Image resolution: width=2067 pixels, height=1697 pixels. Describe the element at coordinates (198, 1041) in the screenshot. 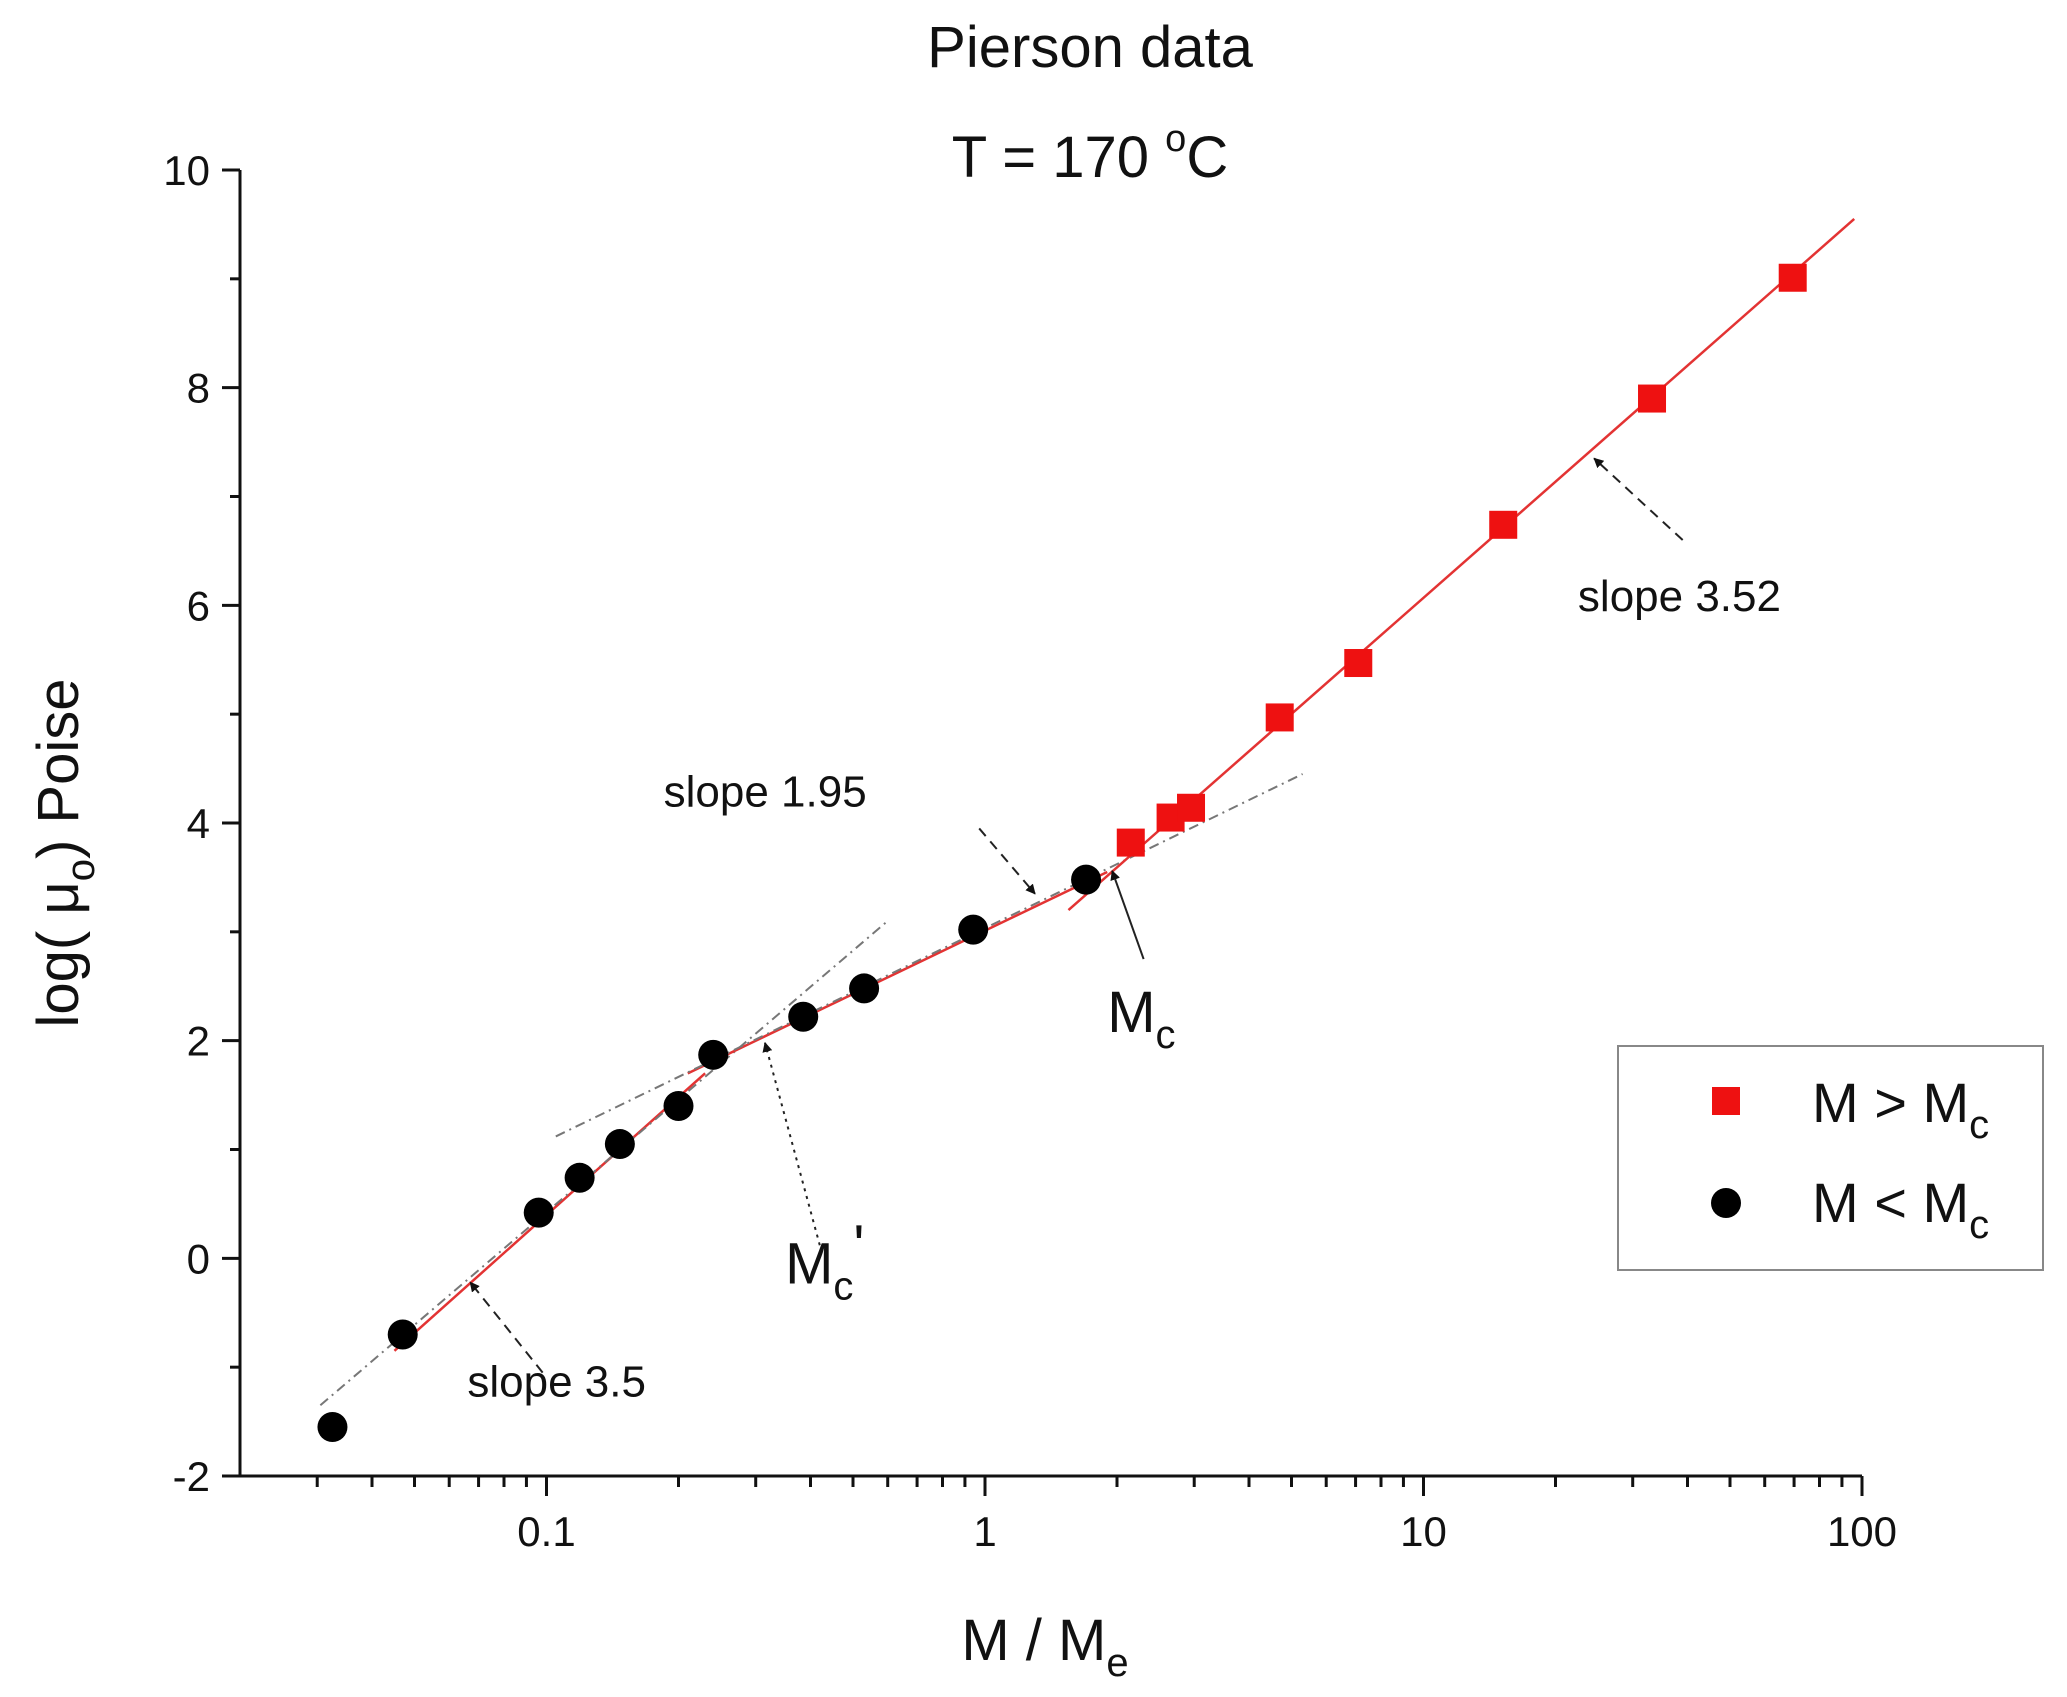

I see `y-tick-label: 2` at that location.